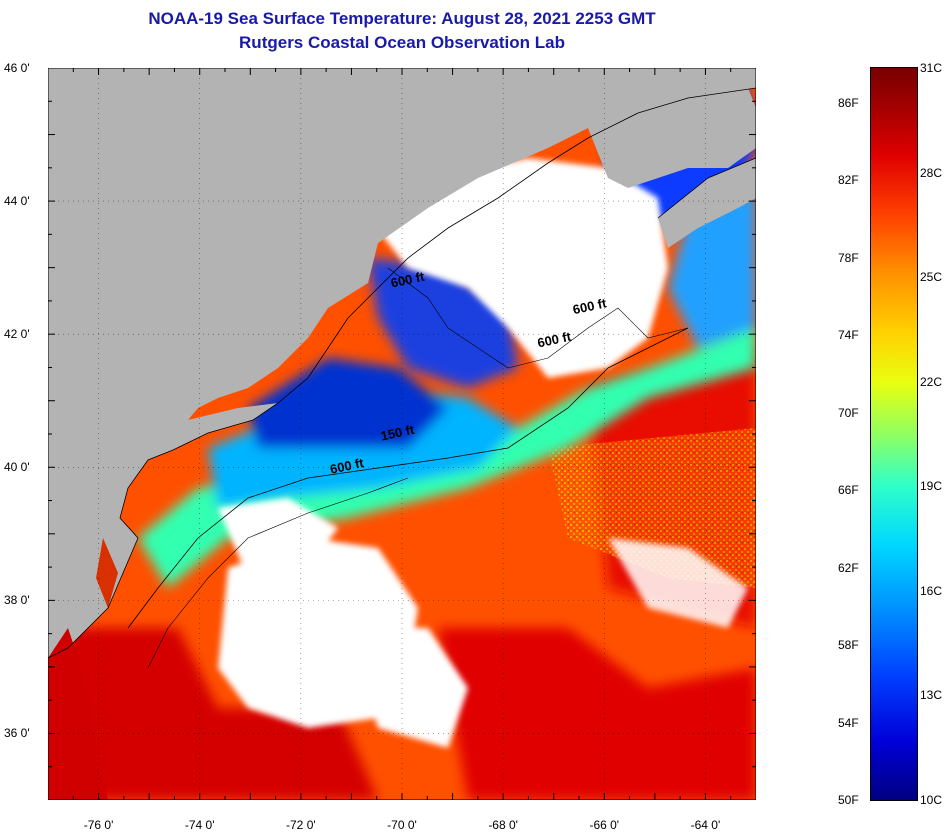 The height and width of the screenshot is (832, 952). What do you see at coordinates (848, 567) in the screenshot?
I see `colorbar-f-label: 62F` at bounding box center [848, 567].